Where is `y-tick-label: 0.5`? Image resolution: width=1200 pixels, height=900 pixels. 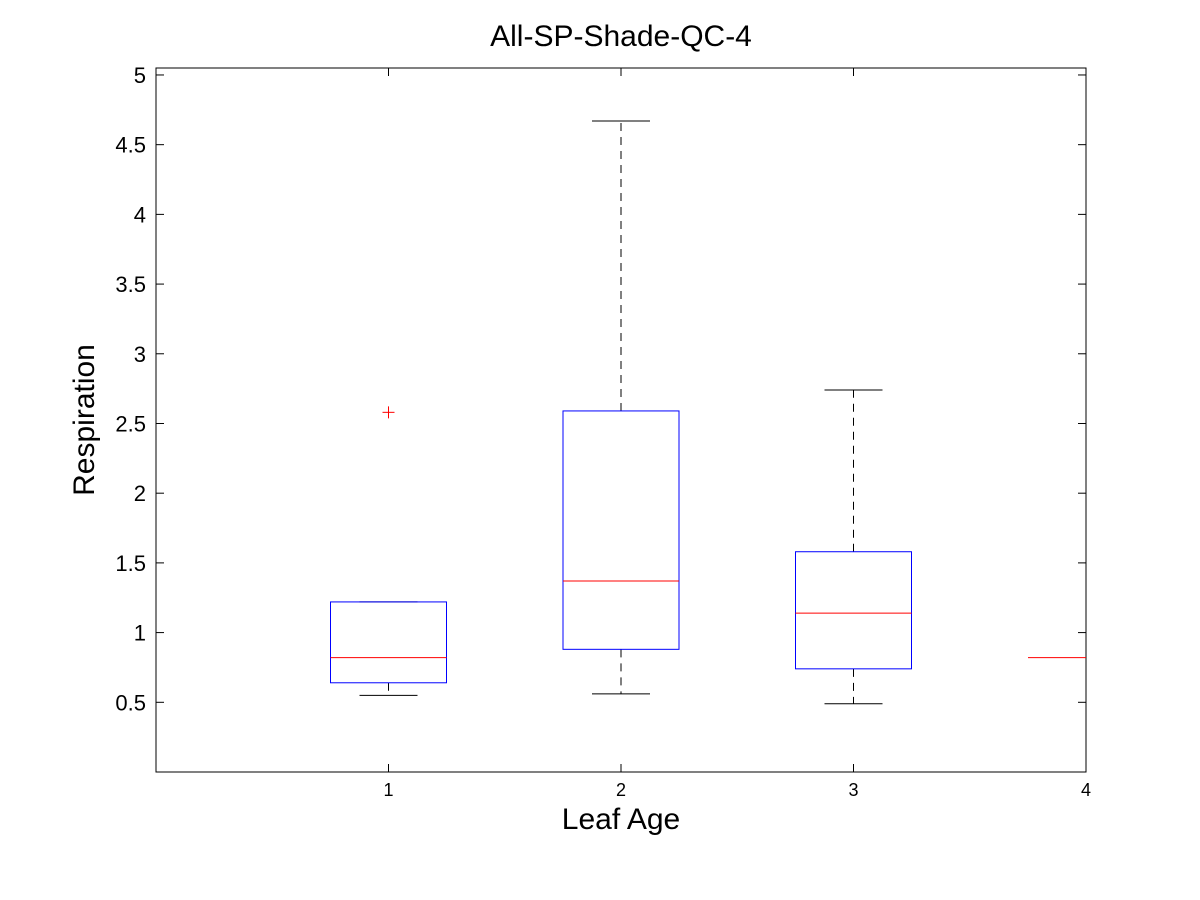
y-tick-label: 0.5 is located at coordinates (130, 702).